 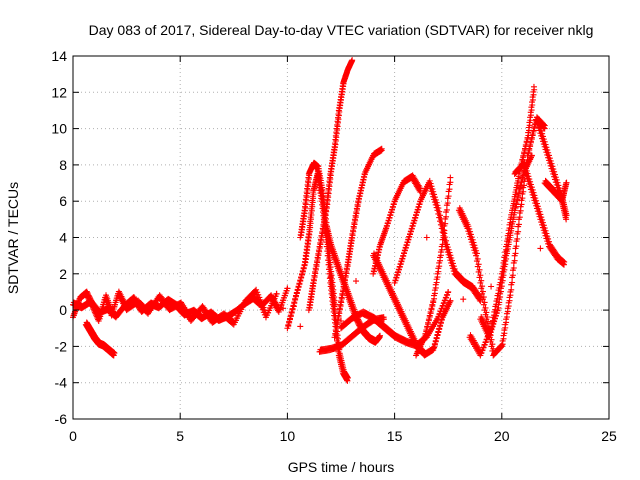 I want to click on series-outliers, so click(x=412, y=282).